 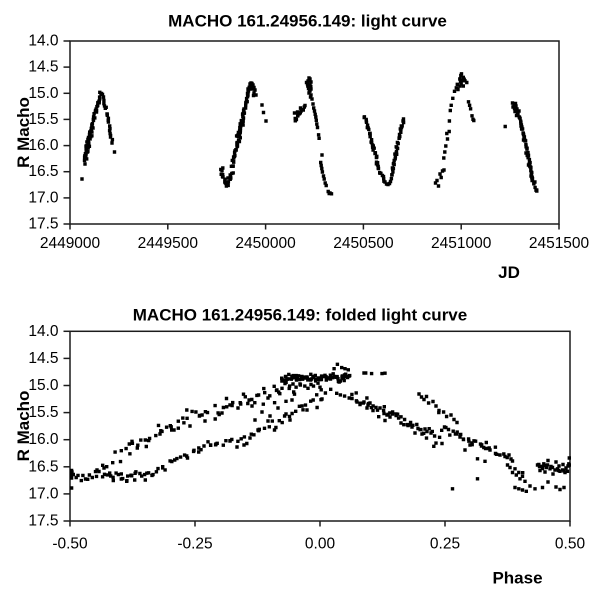 What do you see at coordinates (70, 243) in the screenshot?
I see `svg-text: 2449000` at bounding box center [70, 243].